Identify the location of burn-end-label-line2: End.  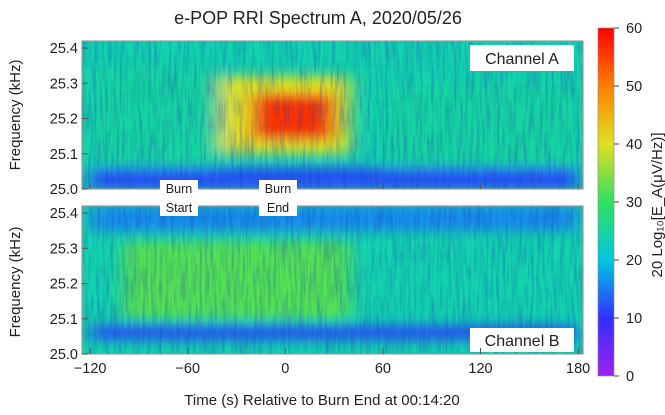
(278, 208).